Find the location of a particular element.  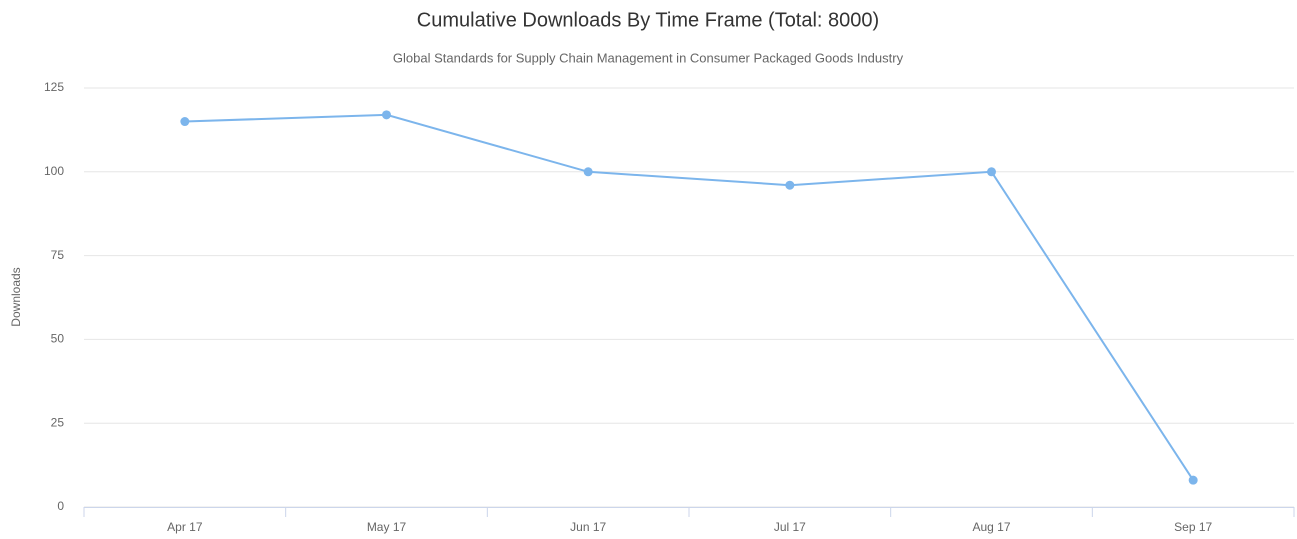

x-tick-label: Aug 17 is located at coordinates (991, 527).